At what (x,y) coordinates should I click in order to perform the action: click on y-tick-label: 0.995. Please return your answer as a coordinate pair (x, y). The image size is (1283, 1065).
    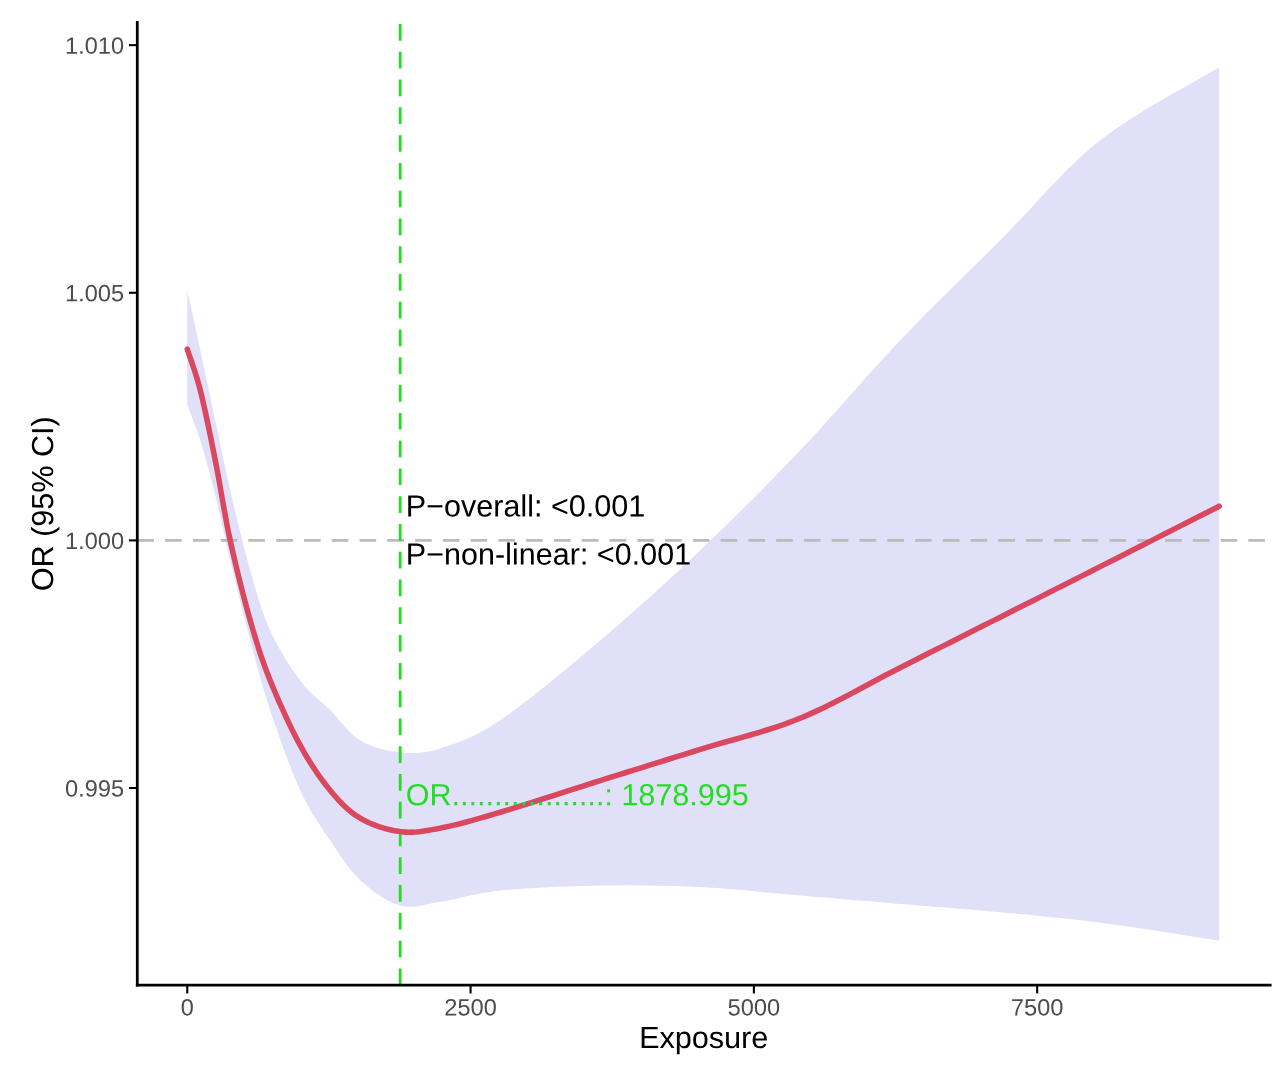
    Looking at the image, I should click on (94, 788).